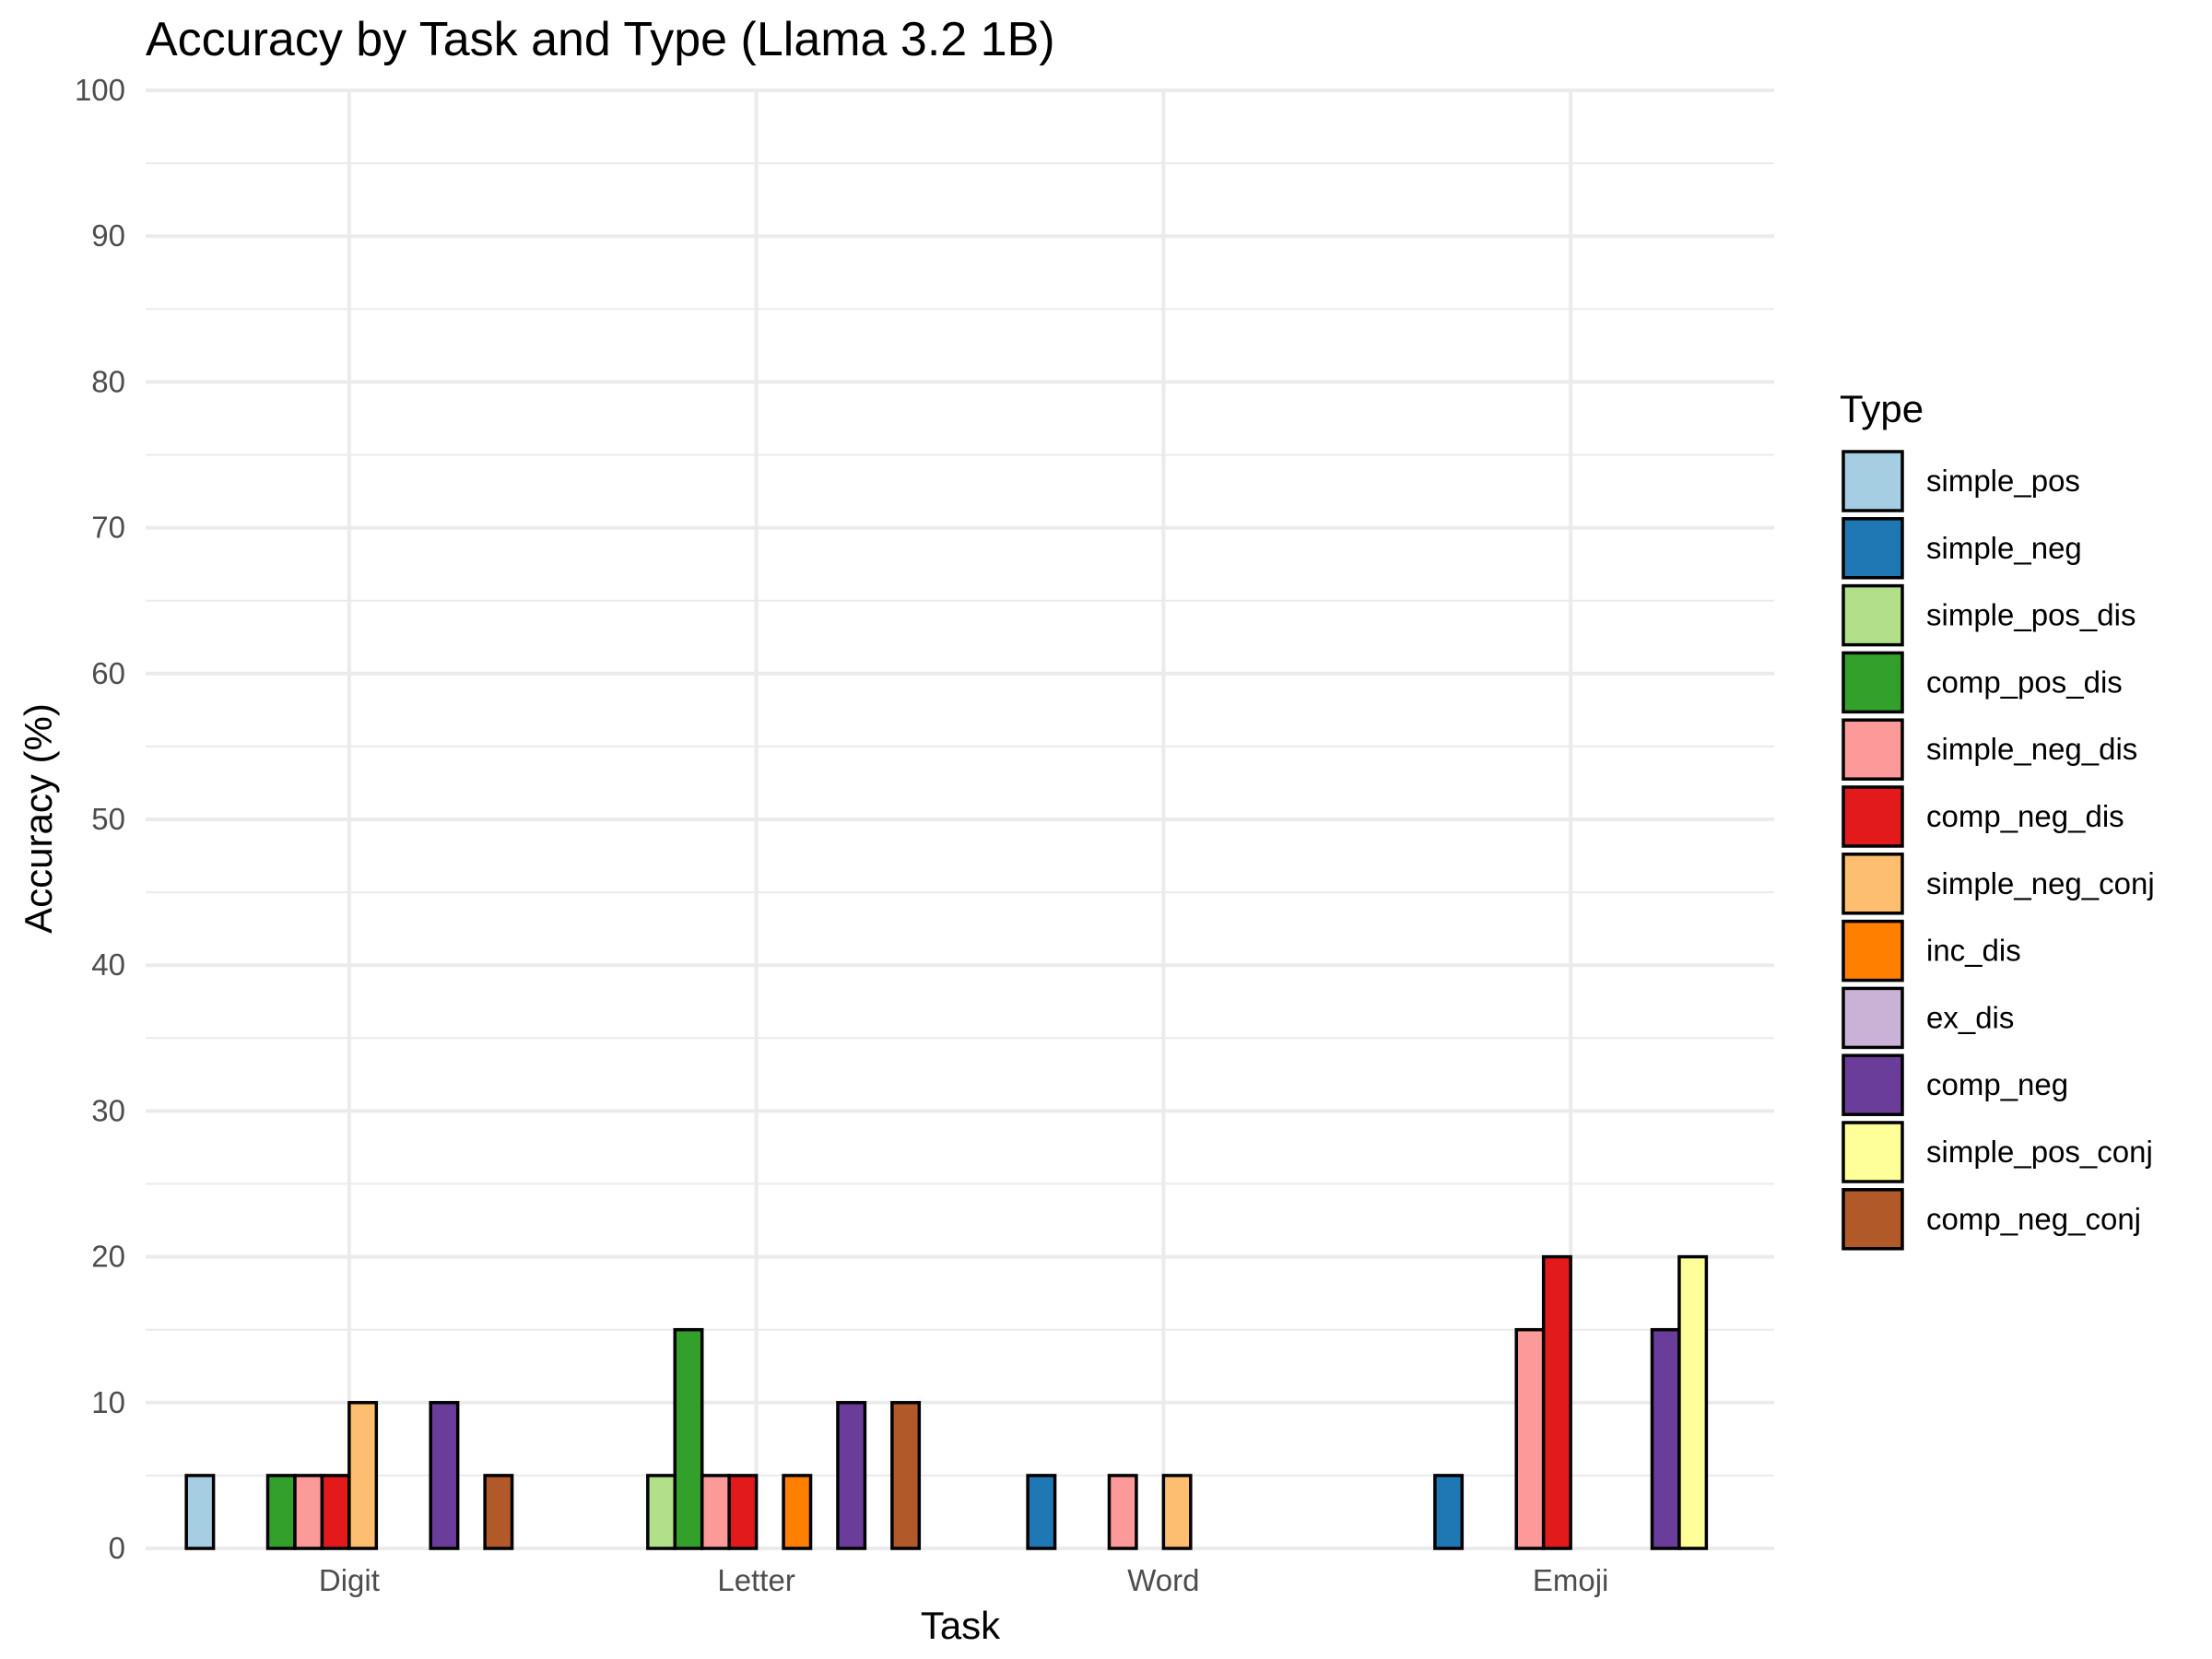  Describe the element at coordinates (1872, 1152) in the screenshot. I see `legend-key-simple_pos_conj` at that location.